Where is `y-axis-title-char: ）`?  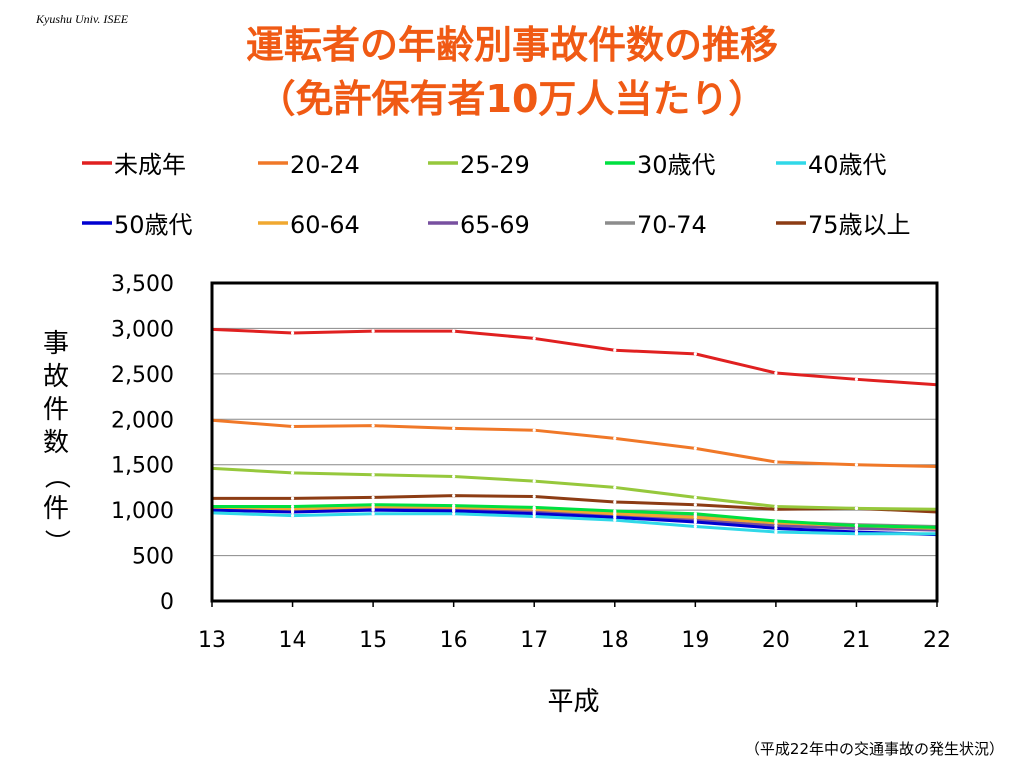
y-axis-title-char: ） is located at coordinates (56, 542).